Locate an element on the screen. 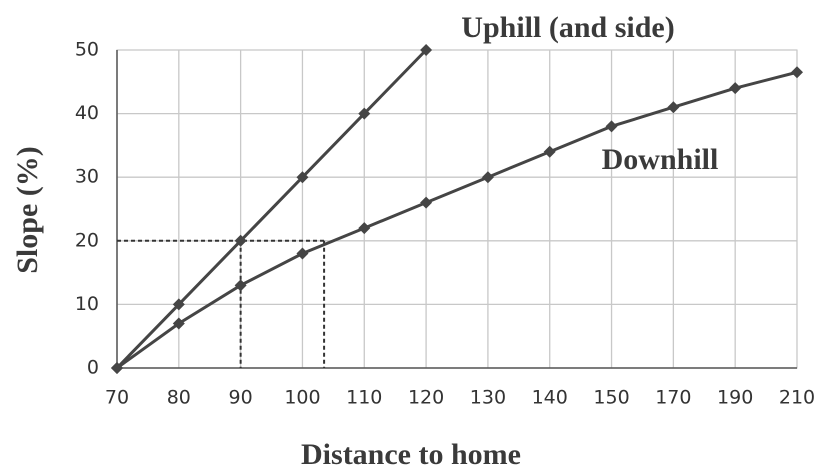 Image resolution: width=823 pixels, height=475 pixels. series-label: Downhill is located at coordinates (660, 159).